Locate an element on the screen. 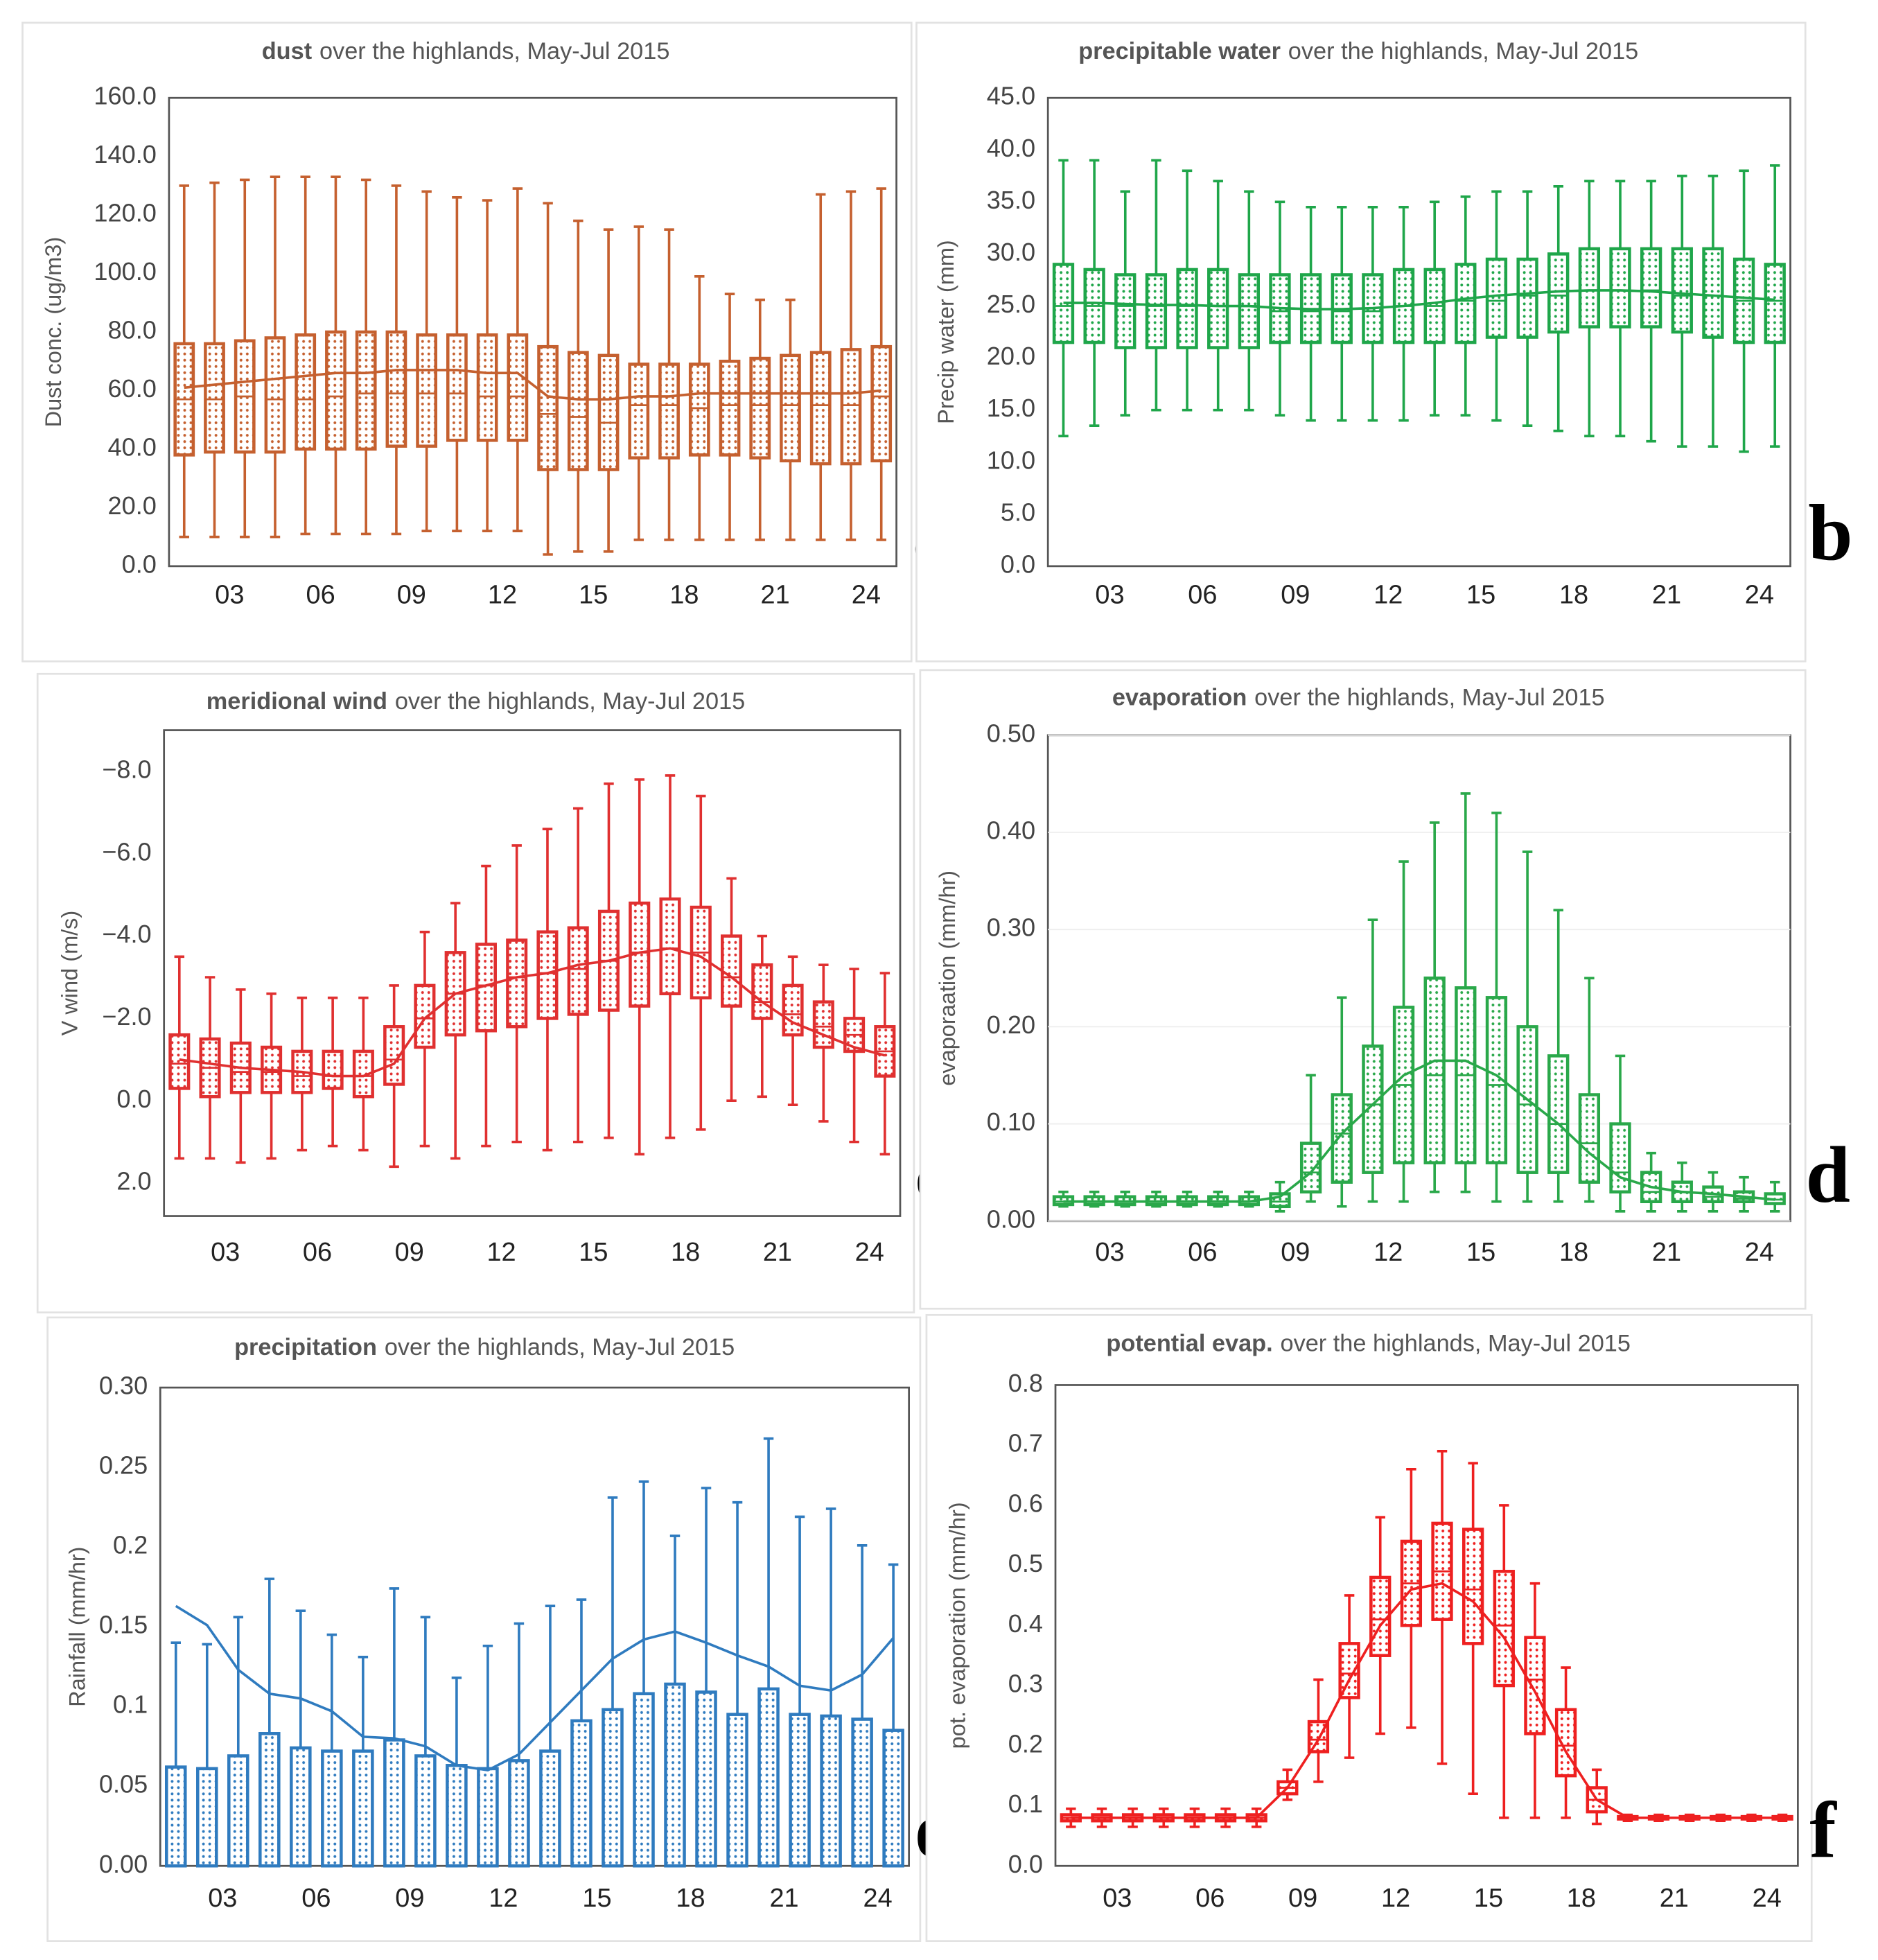  y-tick-label: 10.0 is located at coordinates (1011, 460).